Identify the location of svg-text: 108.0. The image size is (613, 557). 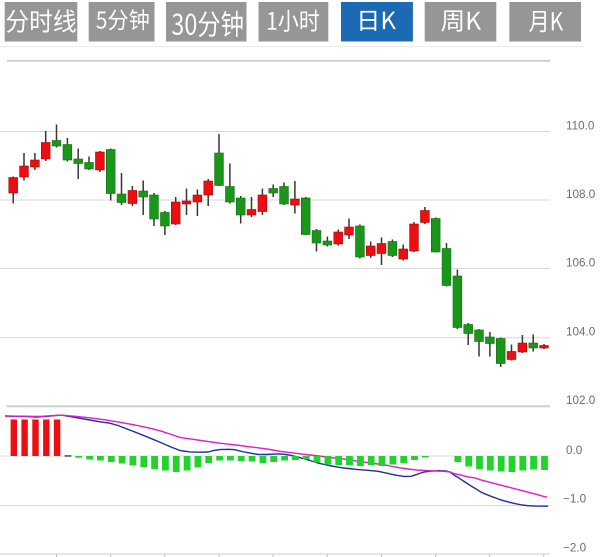
(581, 194).